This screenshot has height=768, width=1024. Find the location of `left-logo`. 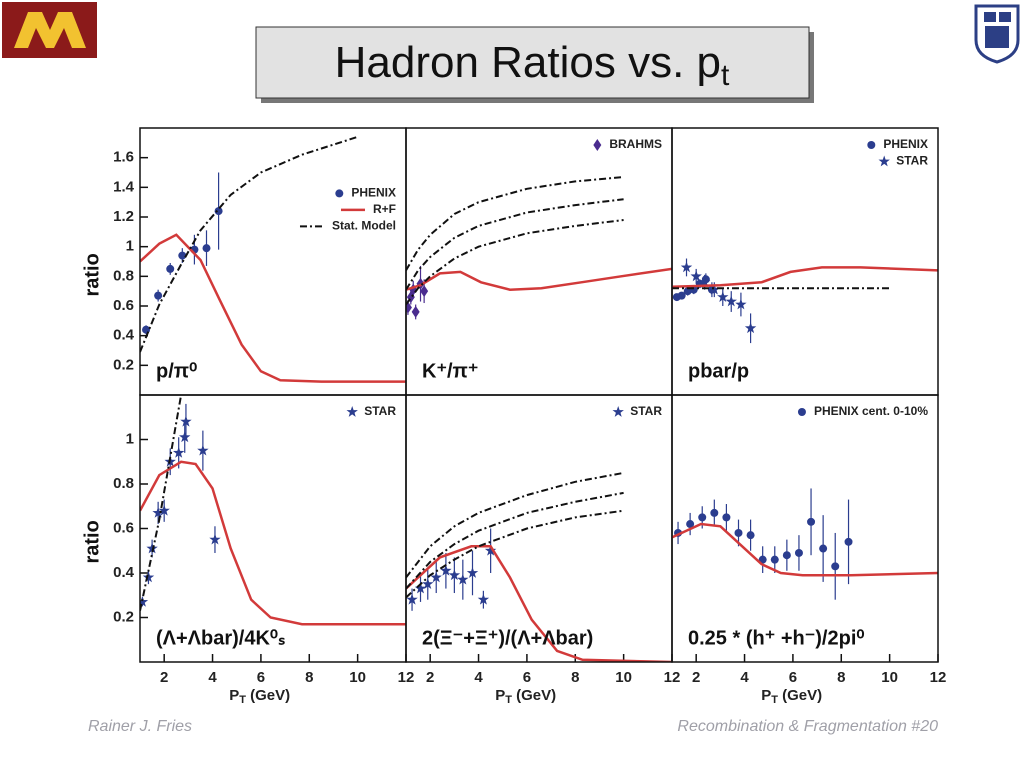

left-logo is located at coordinates (49, 30).